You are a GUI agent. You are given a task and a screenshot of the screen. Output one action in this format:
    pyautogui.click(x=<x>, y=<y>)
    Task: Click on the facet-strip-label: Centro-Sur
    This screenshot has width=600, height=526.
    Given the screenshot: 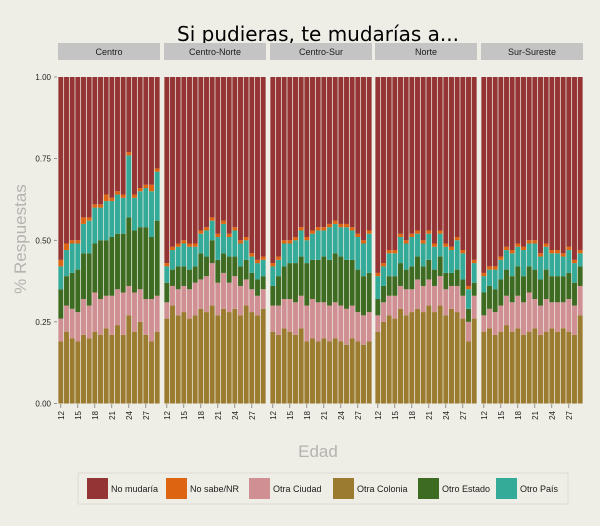 What is the action you would take?
    pyautogui.click(x=321, y=52)
    